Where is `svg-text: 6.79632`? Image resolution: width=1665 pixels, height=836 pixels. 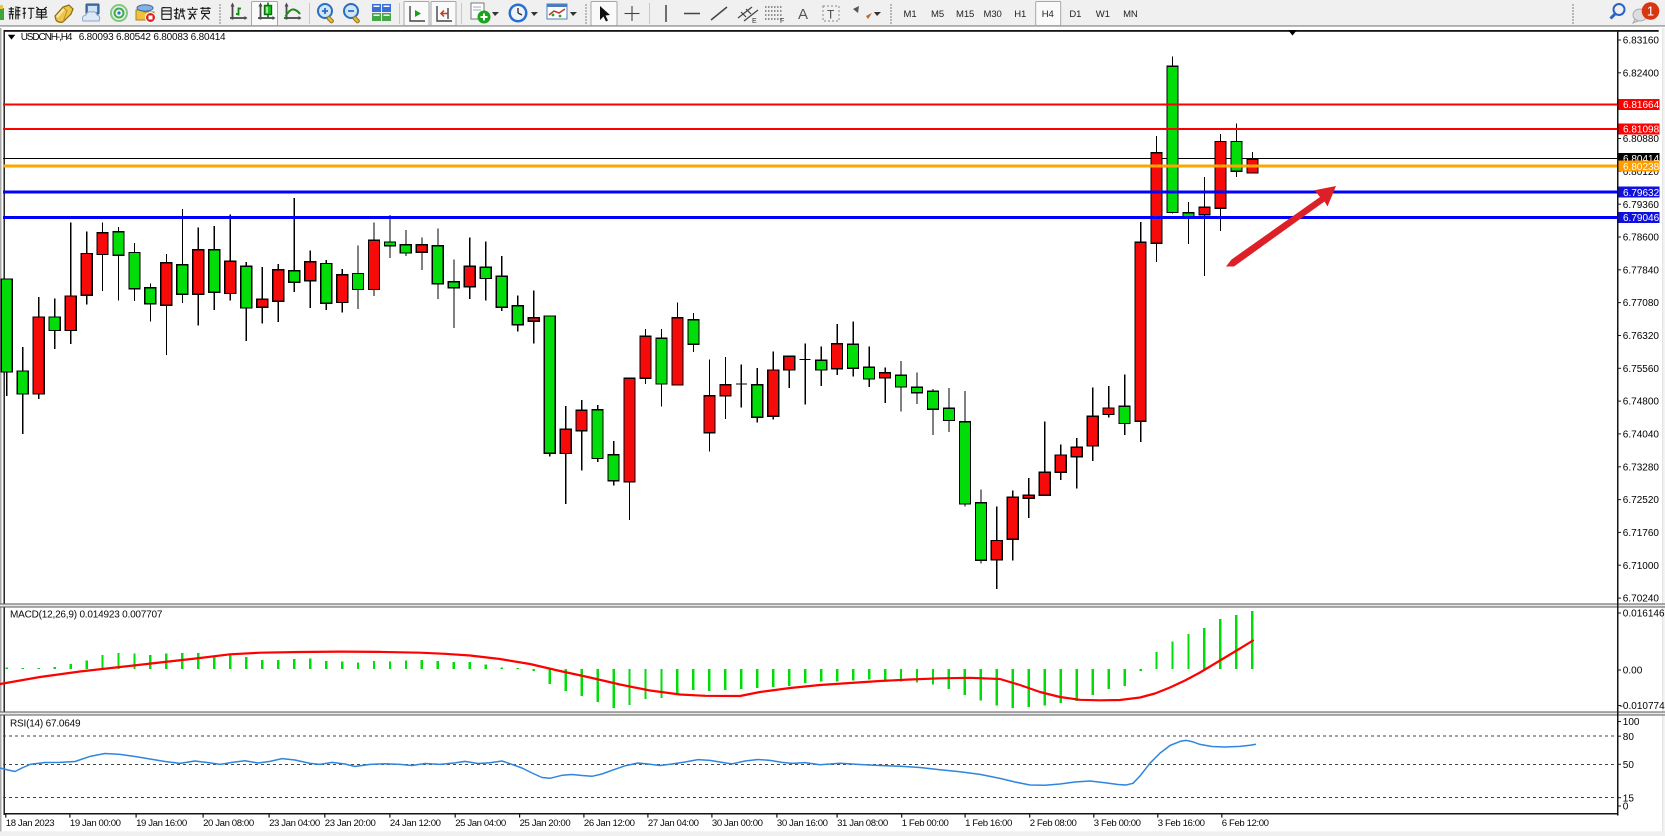 svg-text: 6.79632 is located at coordinates (1641, 193).